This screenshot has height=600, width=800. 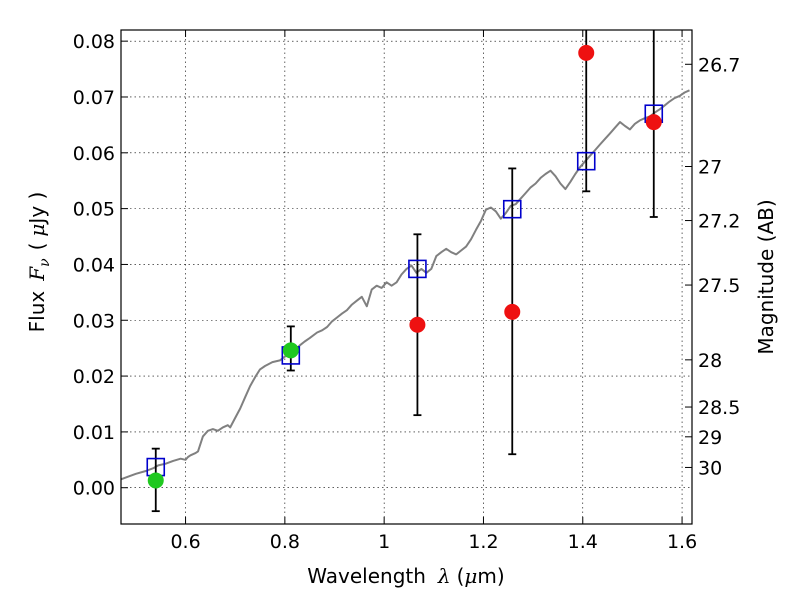 What do you see at coordinates (766, 276) in the screenshot?
I see `right-axis-label: Magnitude (AB)` at bounding box center [766, 276].